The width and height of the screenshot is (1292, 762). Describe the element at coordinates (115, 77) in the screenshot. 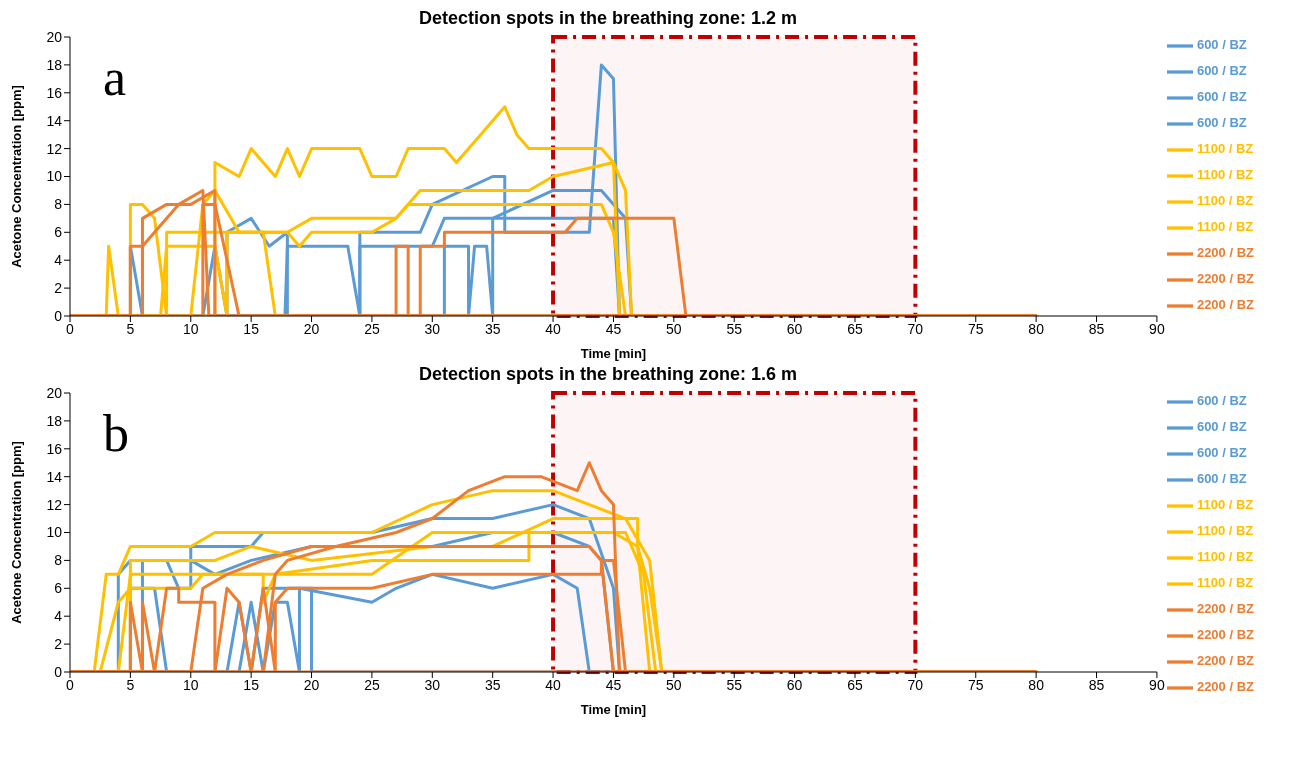

I see `annotation: a` at that location.